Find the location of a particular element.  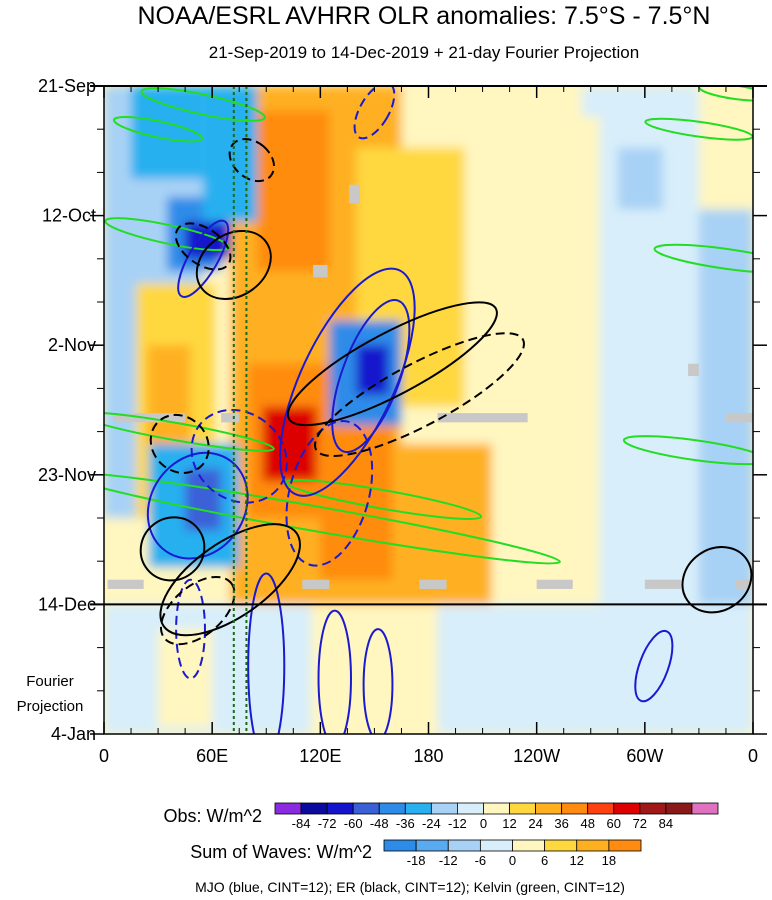

y-tick-label: 2-Nov is located at coordinates (72, 345).